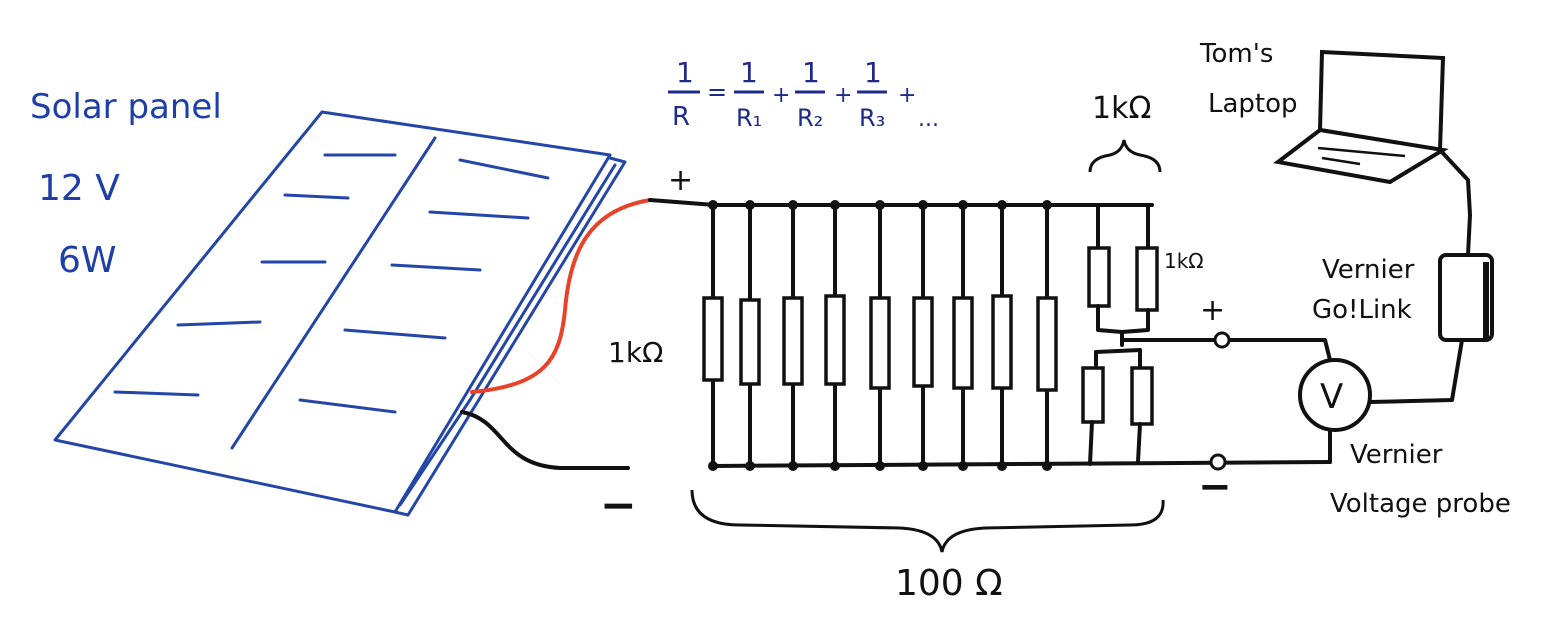 This screenshot has height=635, width=1554. What do you see at coordinates (126, 107) in the screenshot?
I see `solar-panel-label: Solar panel` at bounding box center [126, 107].